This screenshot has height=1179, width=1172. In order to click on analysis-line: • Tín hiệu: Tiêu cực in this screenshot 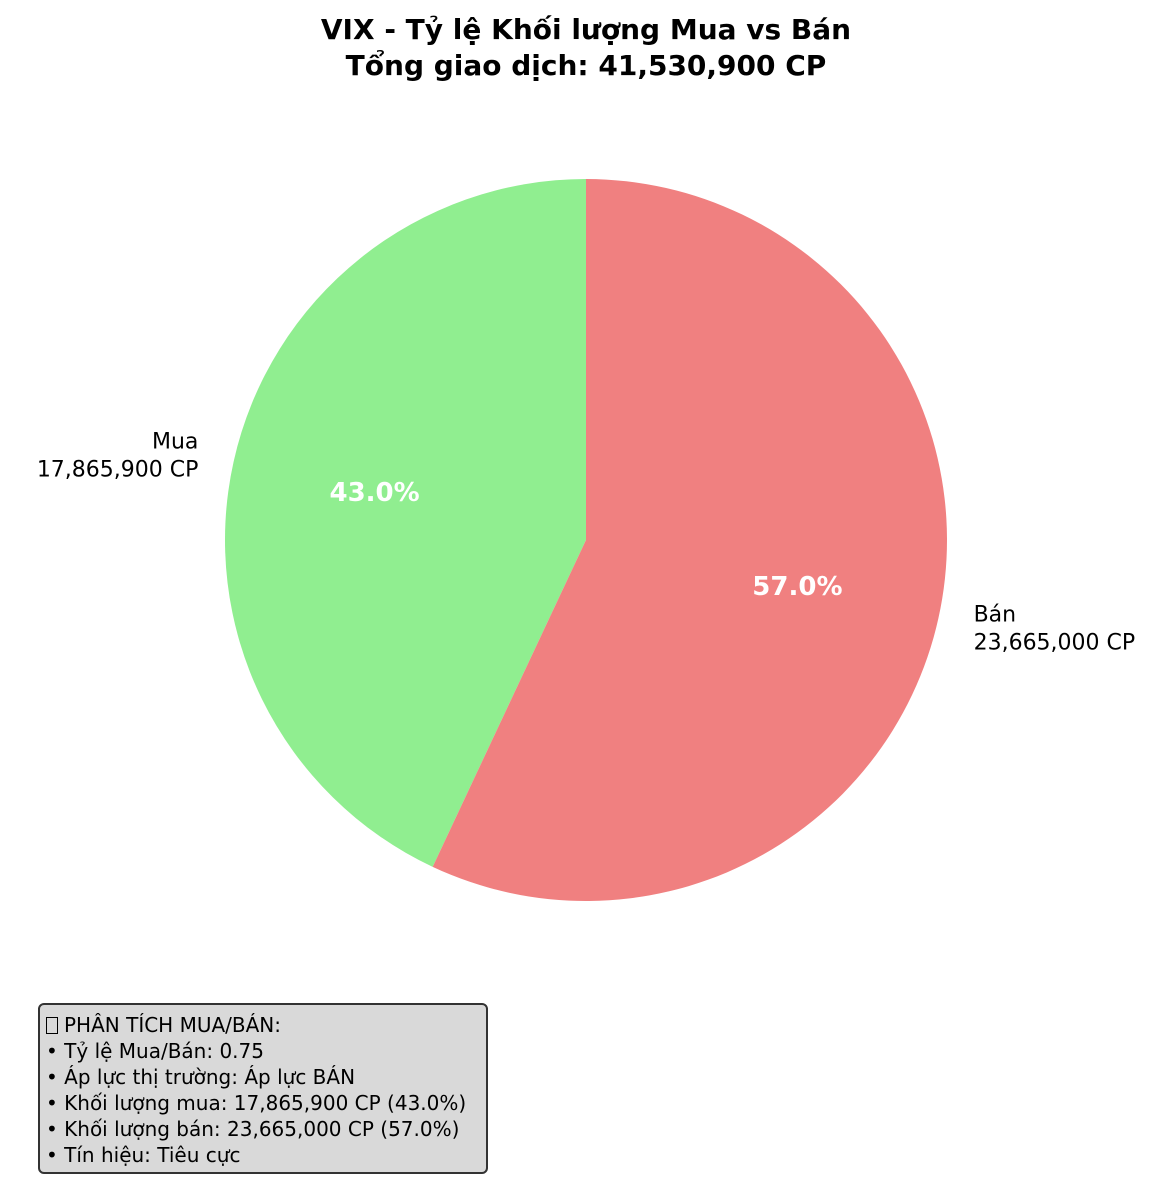, I will do `click(143, 1155)`.